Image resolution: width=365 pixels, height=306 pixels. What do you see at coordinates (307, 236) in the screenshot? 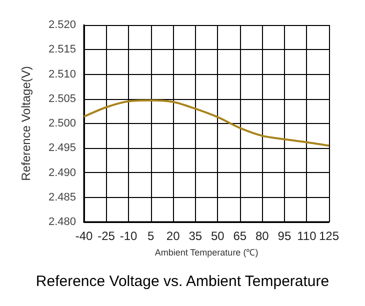
I see `x-tick-label: 110` at bounding box center [307, 236].